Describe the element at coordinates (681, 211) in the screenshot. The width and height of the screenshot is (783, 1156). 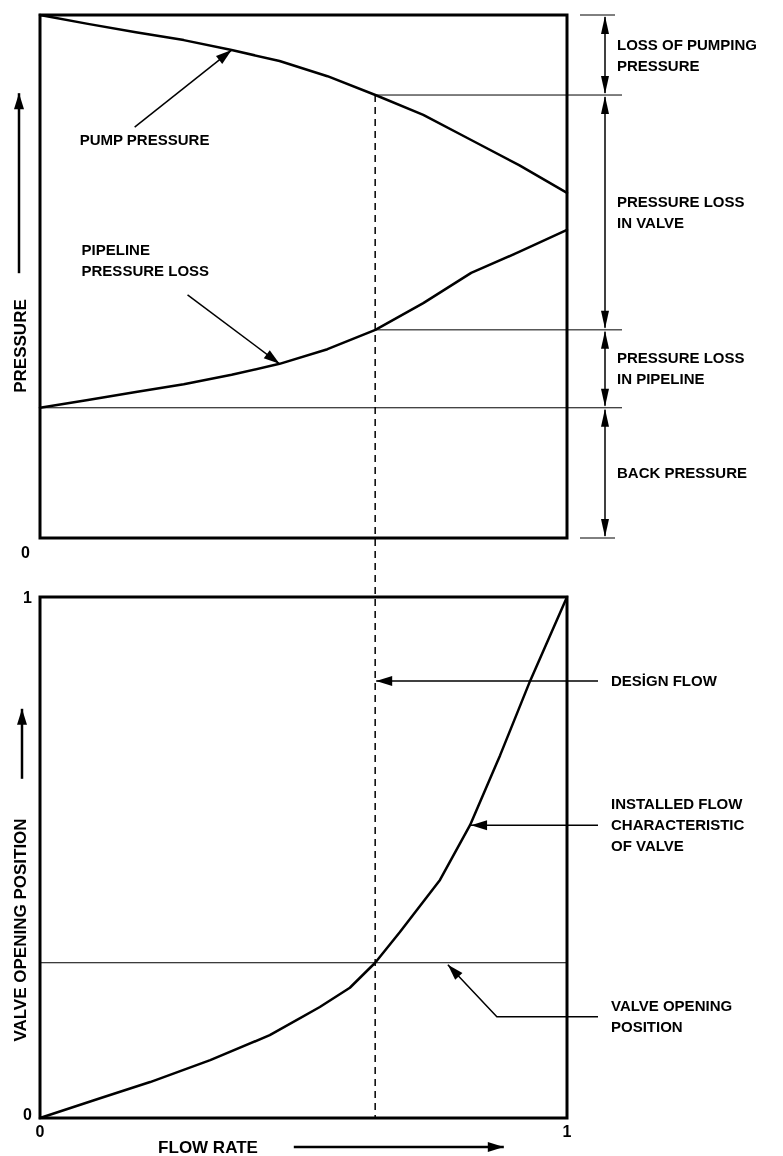
I see `text: PRESSURE LOSS IN VALVE` at that location.